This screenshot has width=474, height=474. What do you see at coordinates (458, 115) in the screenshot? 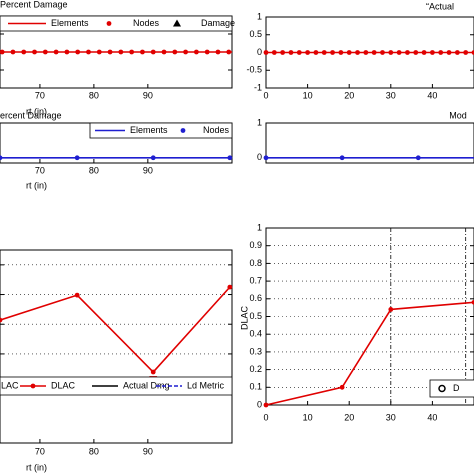
I see `chart-title: Mod` at bounding box center [458, 115].